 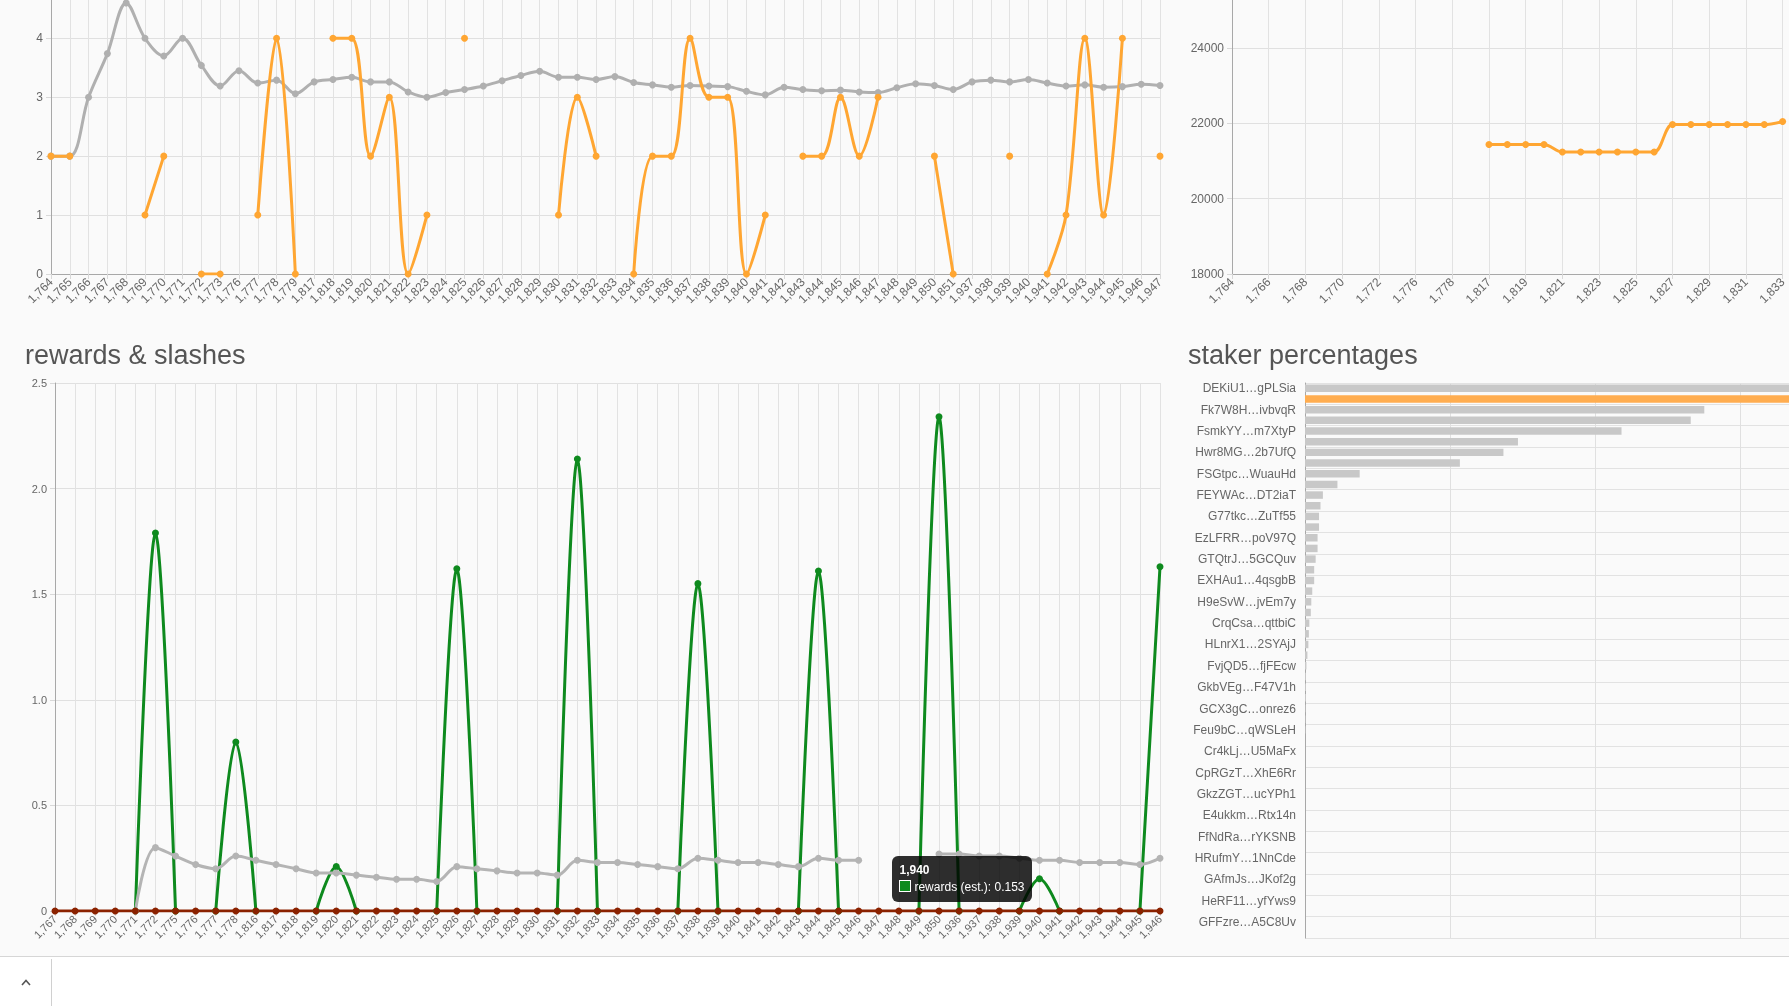 What do you see at coordinates (1245, 452) in the screenshot?
I see `y-tick-label: Hwr8MG…2b7UfQ` at bounding box center [1245, 452].